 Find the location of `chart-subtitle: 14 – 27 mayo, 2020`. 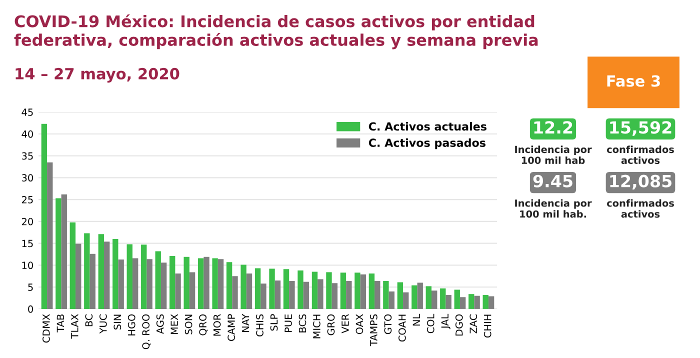

chart-subtitle: 14 – 27 mayo, 2020 is located at coordinates (98, 75).